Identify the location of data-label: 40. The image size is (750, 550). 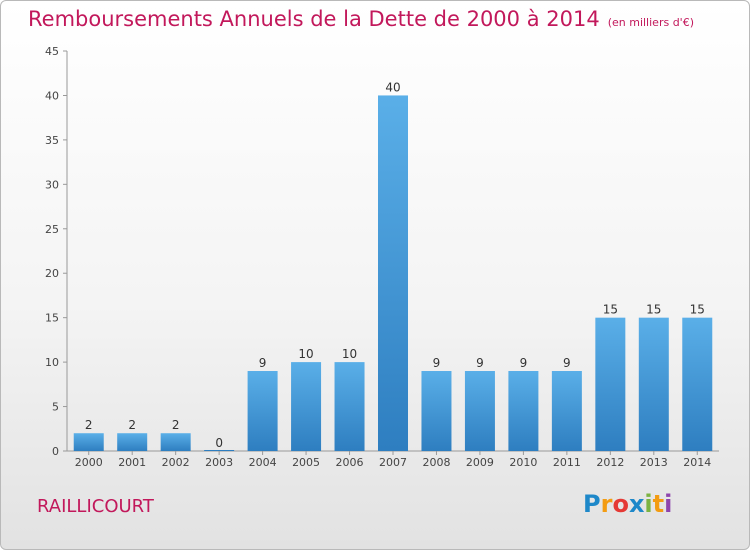
(392, 87).